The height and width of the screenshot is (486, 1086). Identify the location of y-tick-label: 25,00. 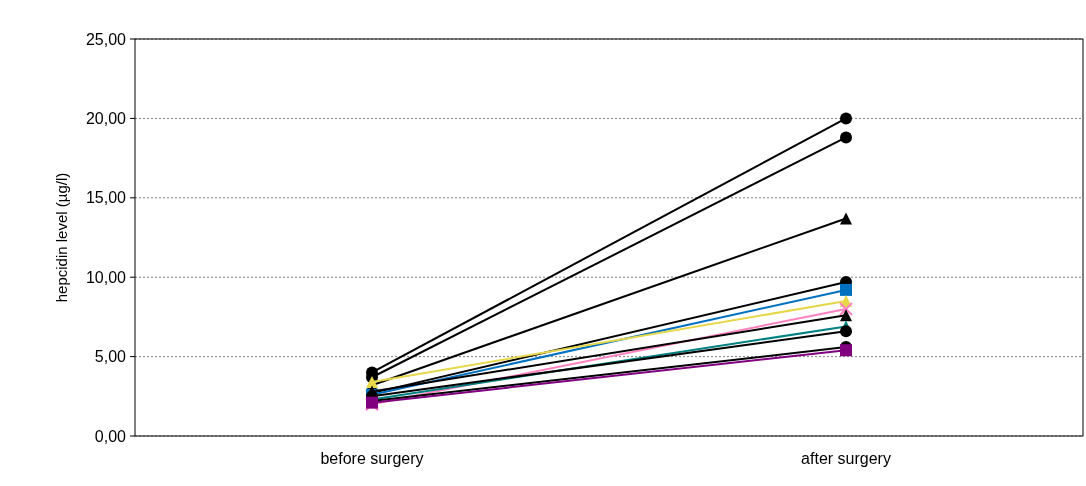
(106, 39).